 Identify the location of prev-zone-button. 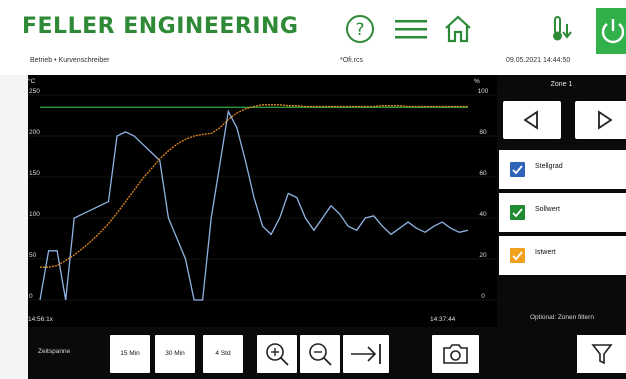
(532, 120).